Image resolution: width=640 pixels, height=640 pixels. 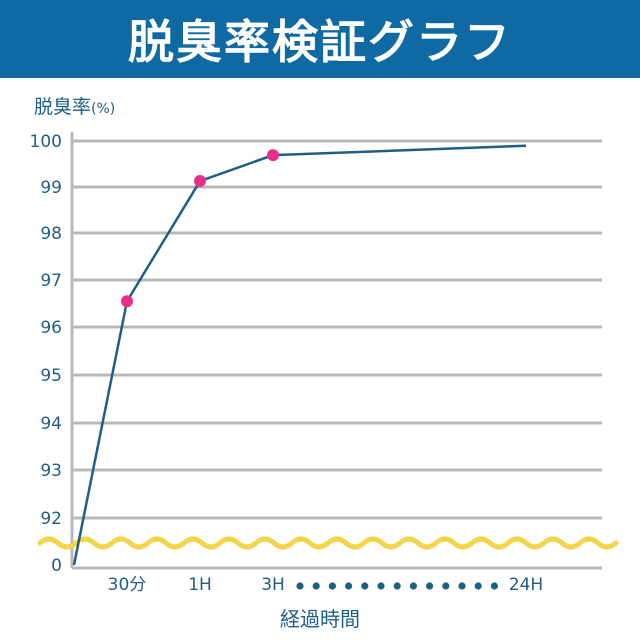 What do you see at coordinates (320, 42) in the screenshot?
I see `chart-title: 脱臭率検証グラフ` at bounding box center [320, 42].